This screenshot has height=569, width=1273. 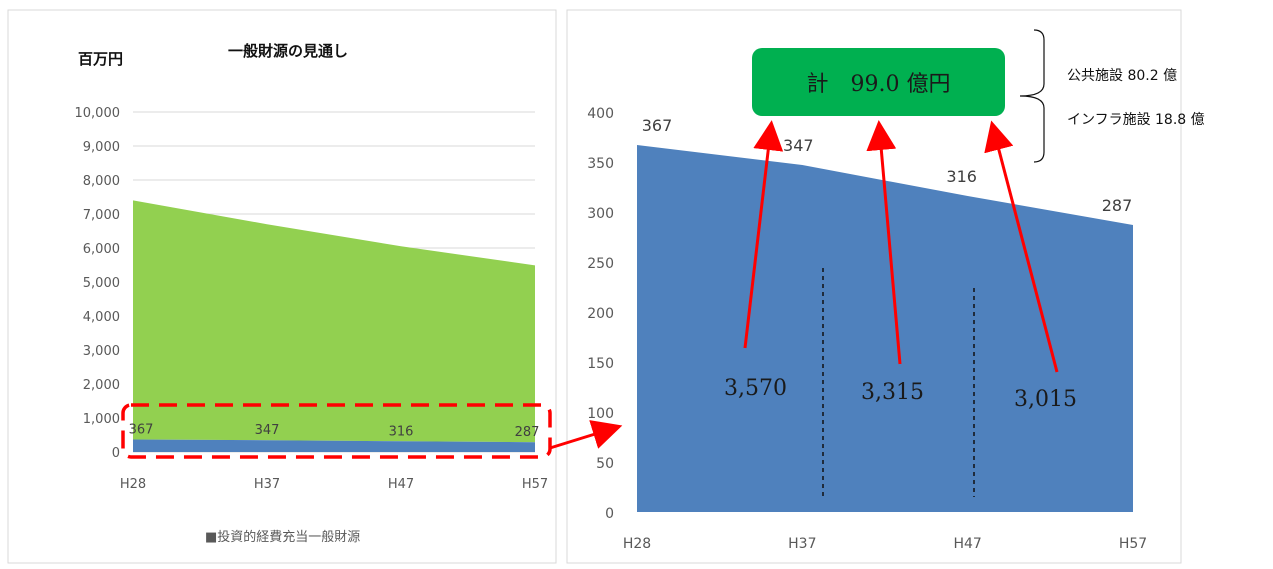 What do you see at coordinates (267, 430) in the screenshot?
I see `left-data-label: 347` at bounding box center [267, 430].